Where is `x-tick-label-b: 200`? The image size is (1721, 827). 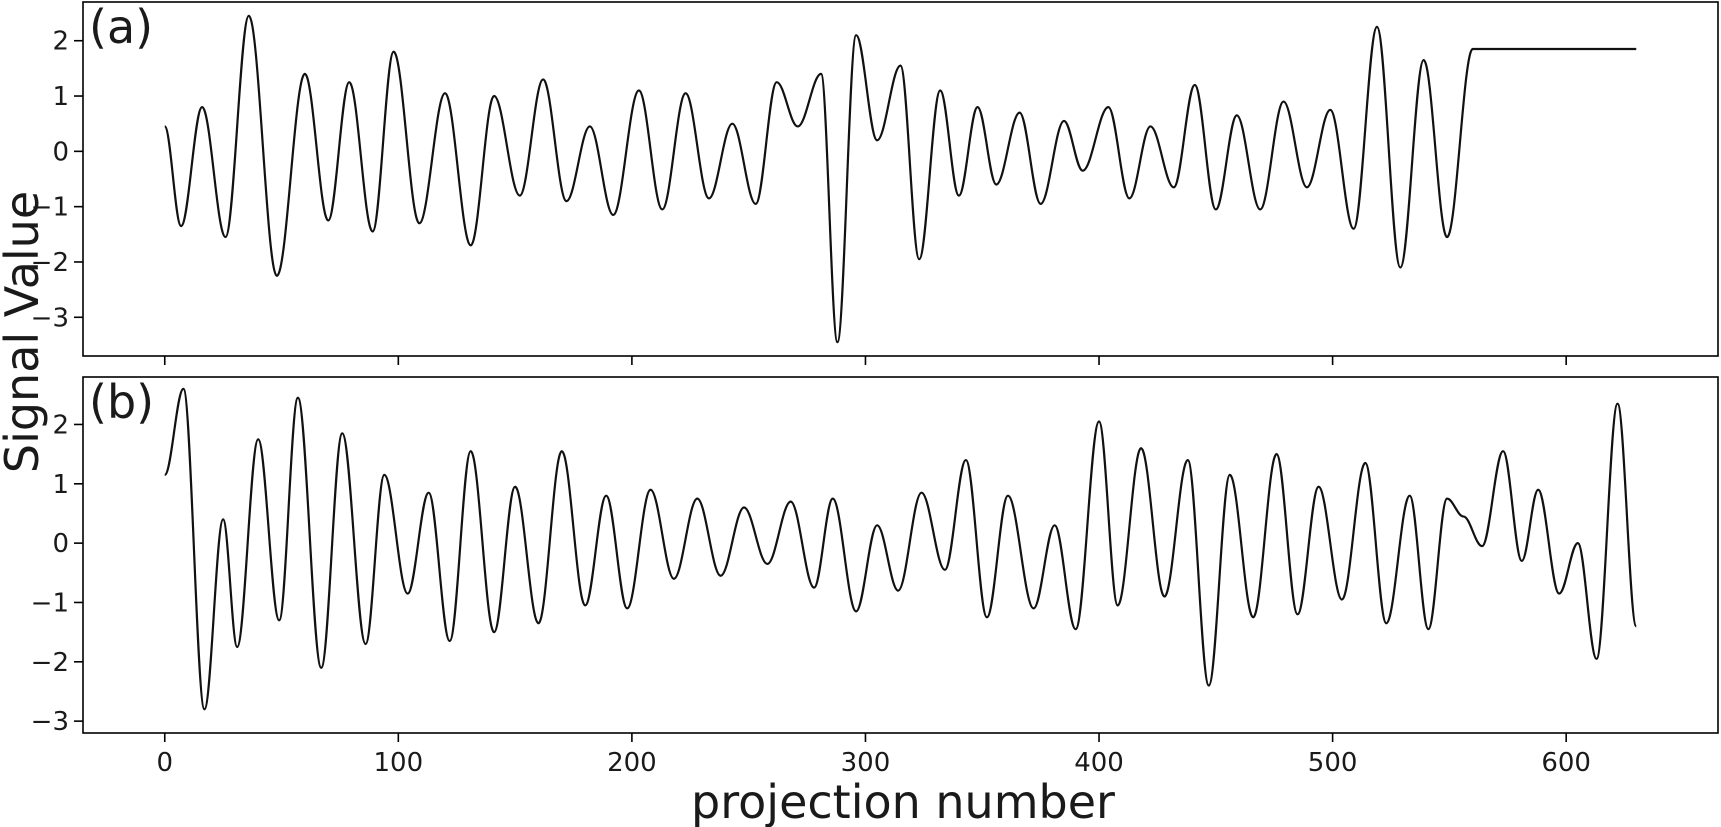
x-tick-label-b: 200 is located at coordinates (632, 763).